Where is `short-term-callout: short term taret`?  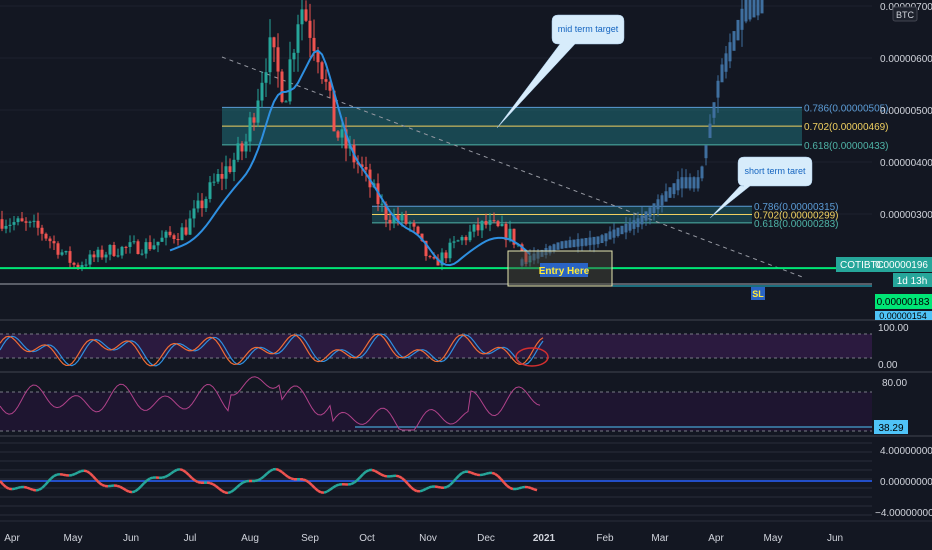 short-term-callout: short term taret is located at coordinates (761, 187).